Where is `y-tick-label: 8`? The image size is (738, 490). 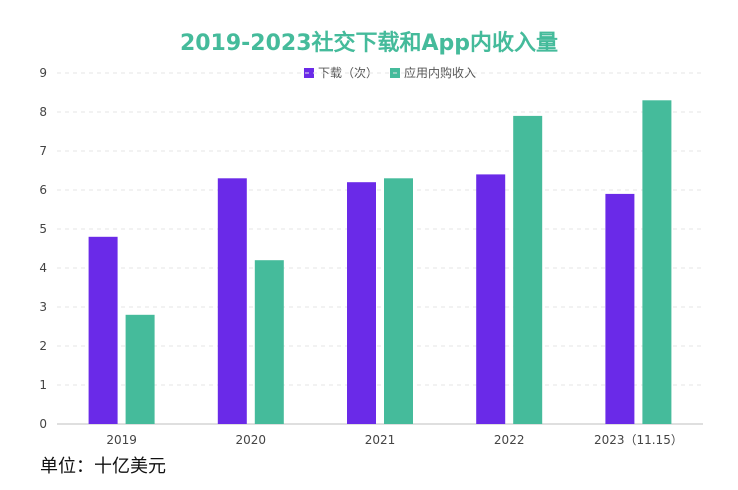
y-tick-label: 8 is located at coordinates (43, 112).